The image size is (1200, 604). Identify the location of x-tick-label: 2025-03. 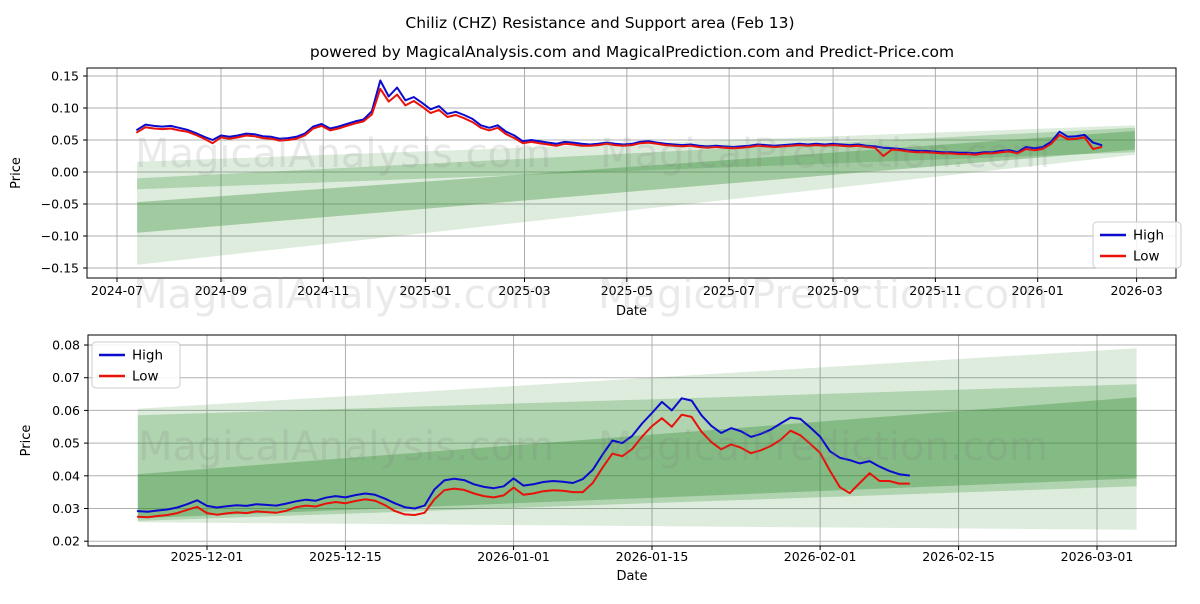
(524, 290).